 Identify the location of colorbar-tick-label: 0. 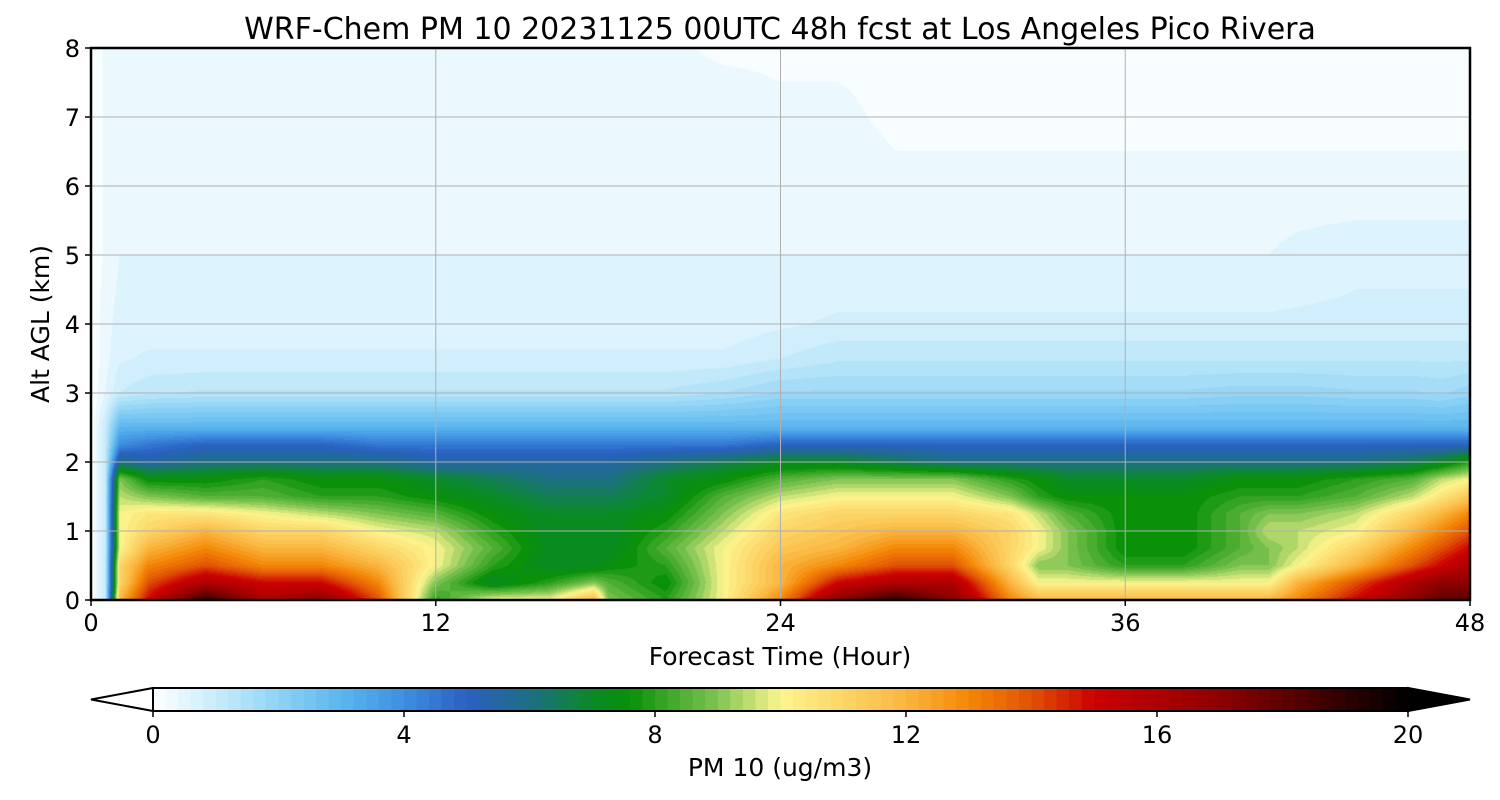
(152, 735).